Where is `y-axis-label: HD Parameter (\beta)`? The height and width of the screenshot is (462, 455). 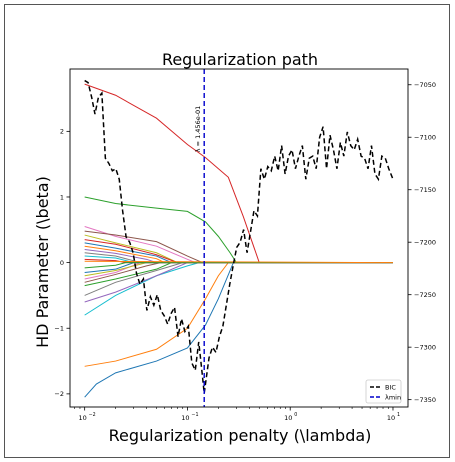
y-axis-label: HD Parameter (\beta) is located at coordinates (42, 262).